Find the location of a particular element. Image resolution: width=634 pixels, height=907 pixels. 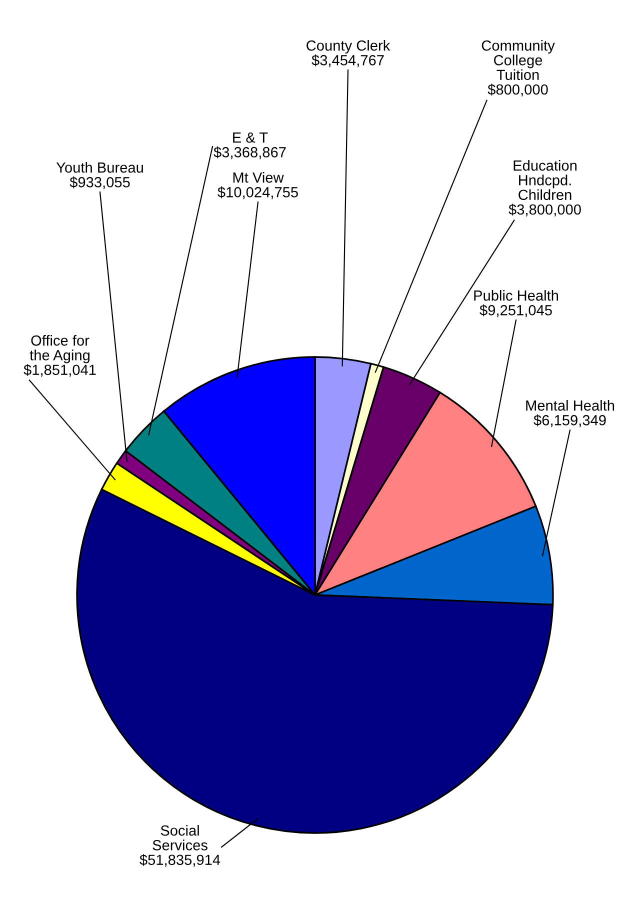

data-label: $3,454,767 is located at coordinates (348, 61).